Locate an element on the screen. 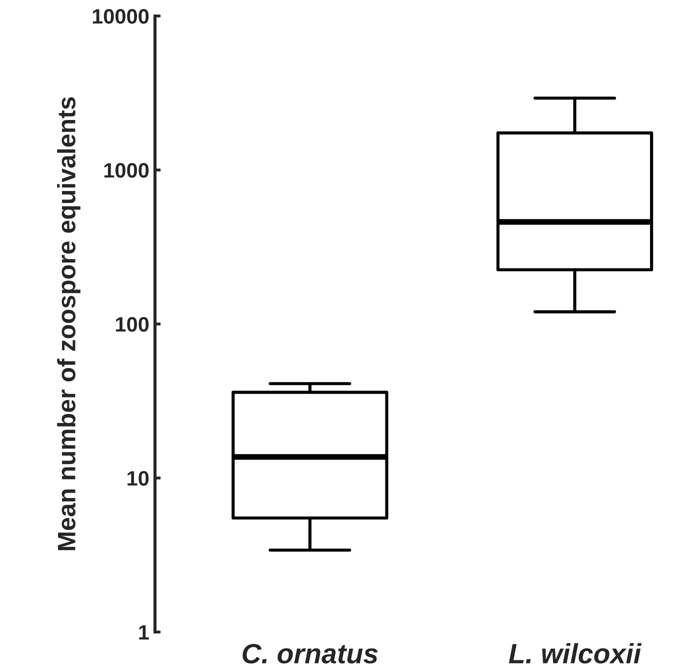  y-tick-label: 1000 is located at coordinates (126, 170).